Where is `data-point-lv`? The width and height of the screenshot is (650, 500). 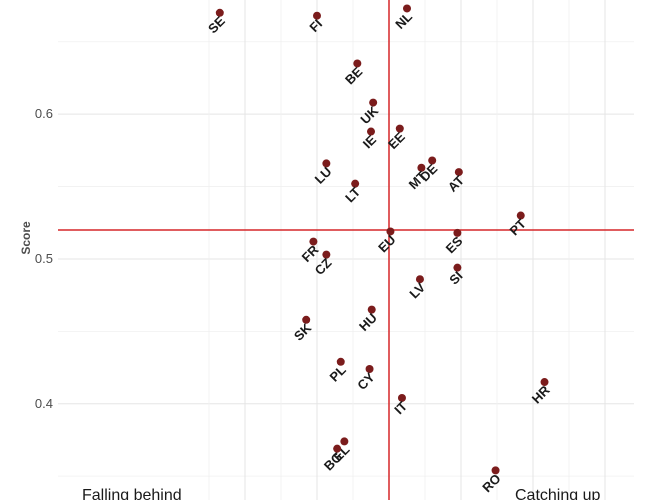
data-point-lv is located at coordinates (419, 279).